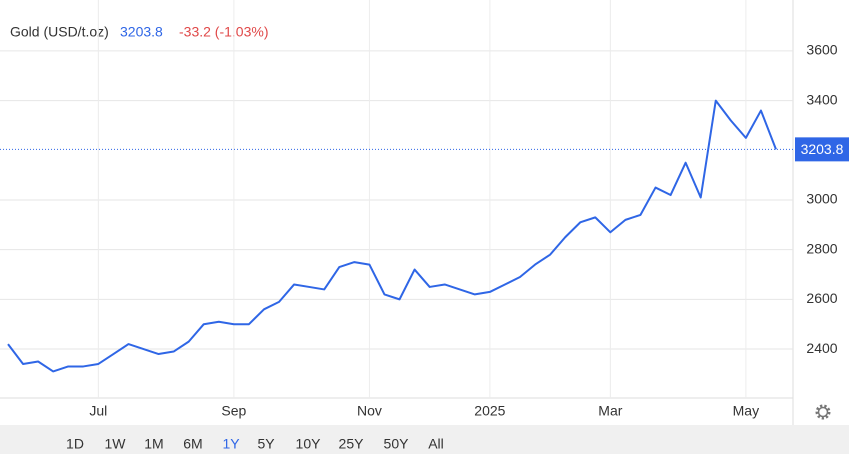 This screenshot has height=454, width=849. Describe the element at coordinates (233, 411) in the screenshot. I see `x-tick-label: Sep` at that location.